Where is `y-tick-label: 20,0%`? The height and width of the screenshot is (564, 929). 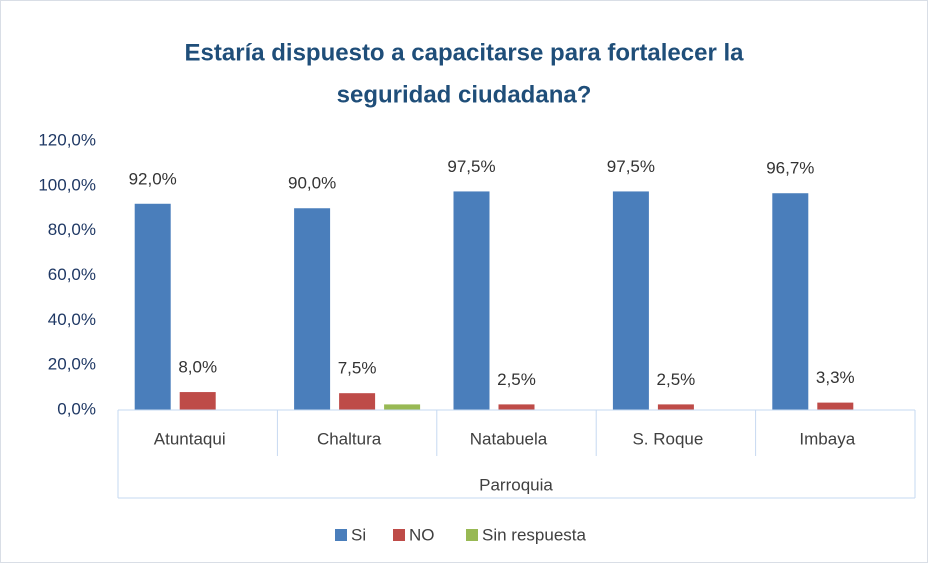 y-tick-label: 20,0% is located at coordinates (72, 364).